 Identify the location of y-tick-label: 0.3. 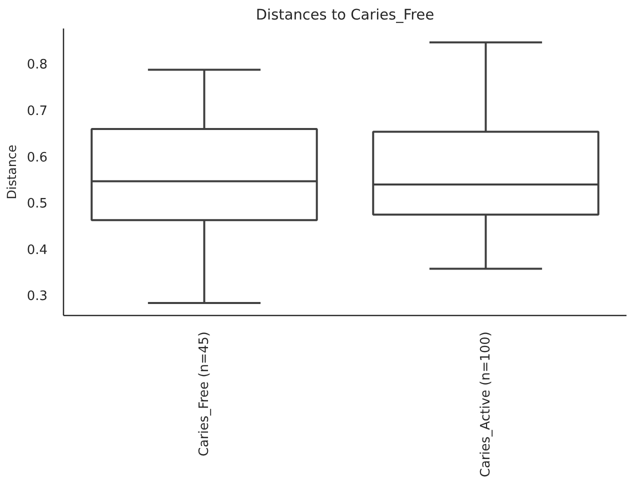
(37, 296).